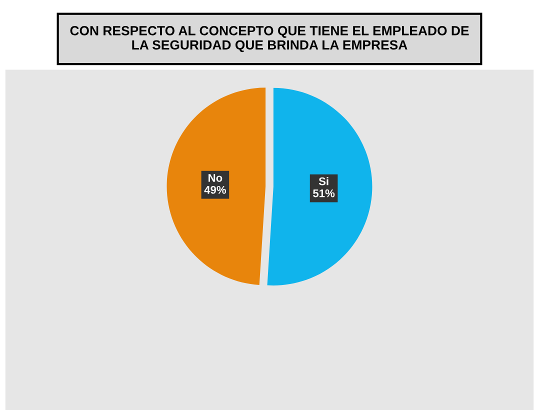  Describe the element at coordinates (269, 39) in the screenshot. I see `chart-title: CON RESPECTO AL CONCEPTO QUE TIENE EL EMPLEADO DE LA SEGURIDAD QUE BRINDA LA EMPRESA` at that location.